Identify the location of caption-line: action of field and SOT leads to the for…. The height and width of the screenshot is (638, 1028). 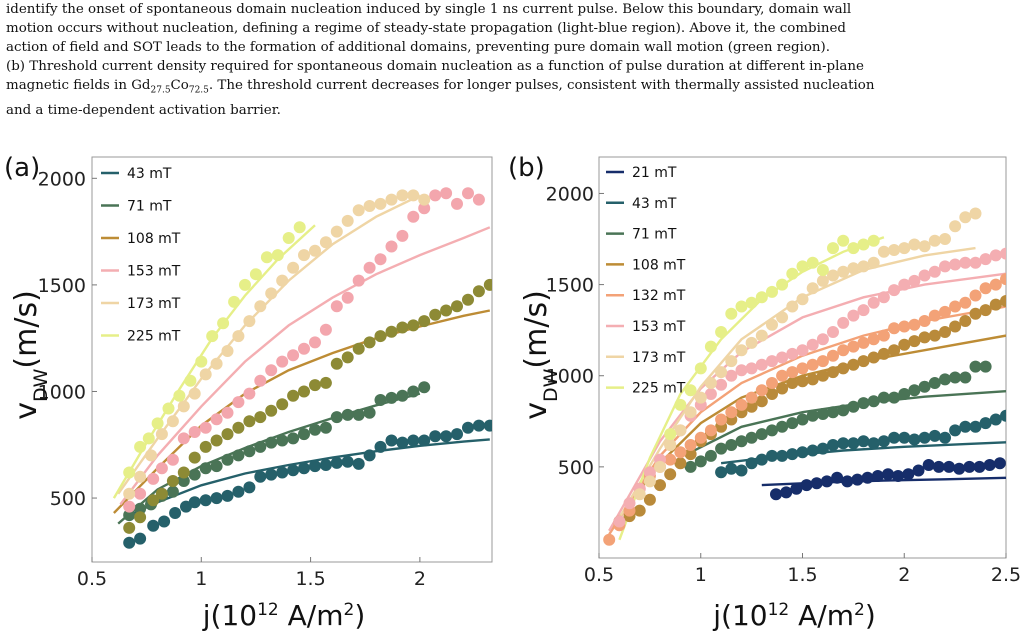
(418, 47).